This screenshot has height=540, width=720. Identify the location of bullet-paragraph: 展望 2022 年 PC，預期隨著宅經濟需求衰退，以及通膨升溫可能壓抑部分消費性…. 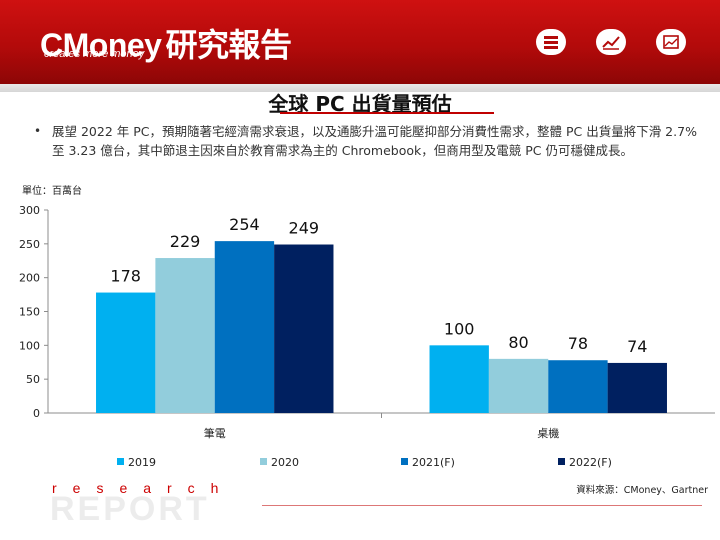
(374, 141).